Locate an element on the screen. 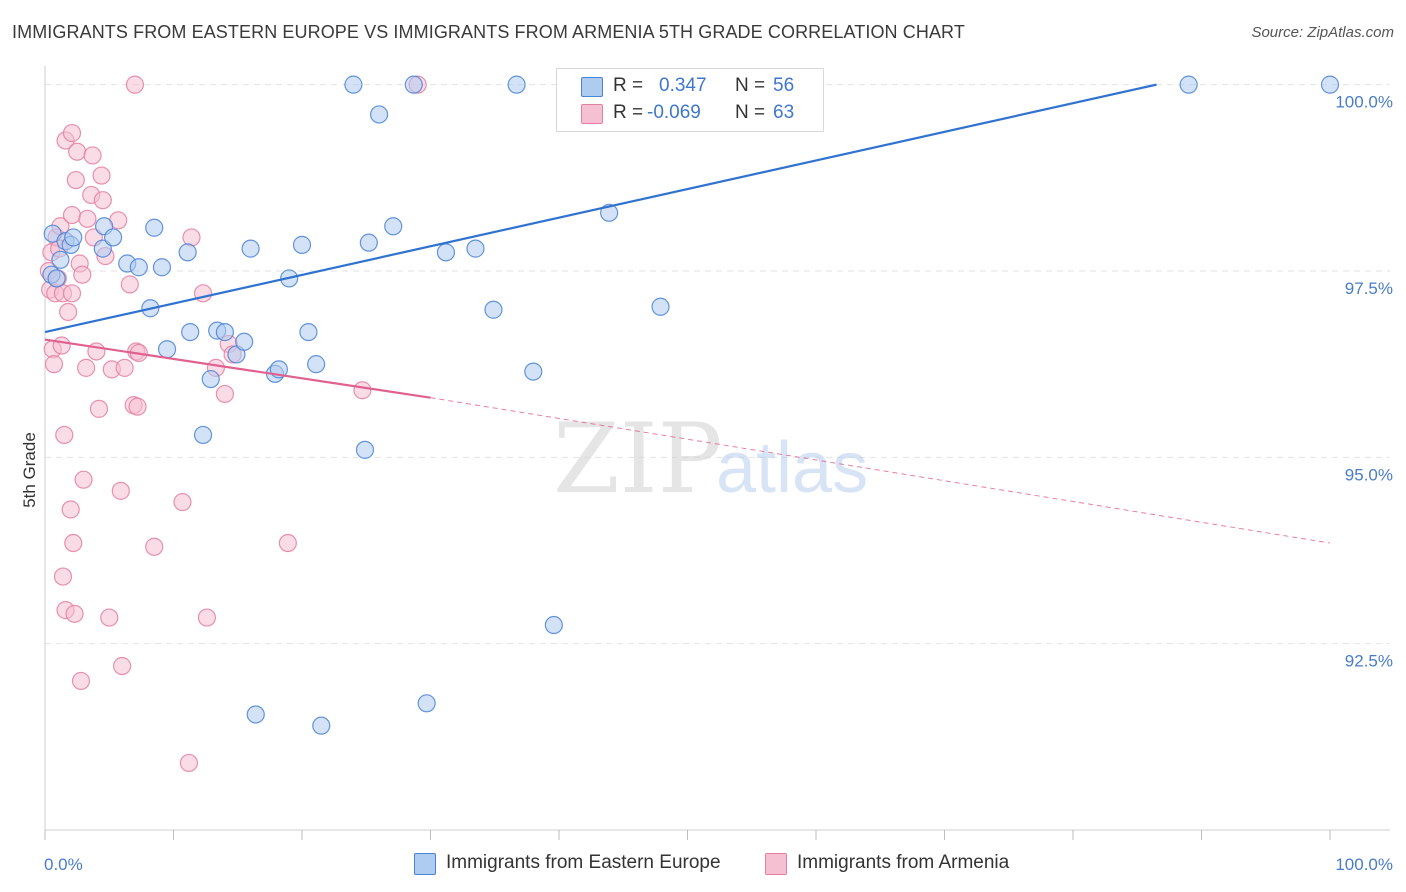  source-label: Source: ZipAtlas.com is located at coordinates (1322, 32).